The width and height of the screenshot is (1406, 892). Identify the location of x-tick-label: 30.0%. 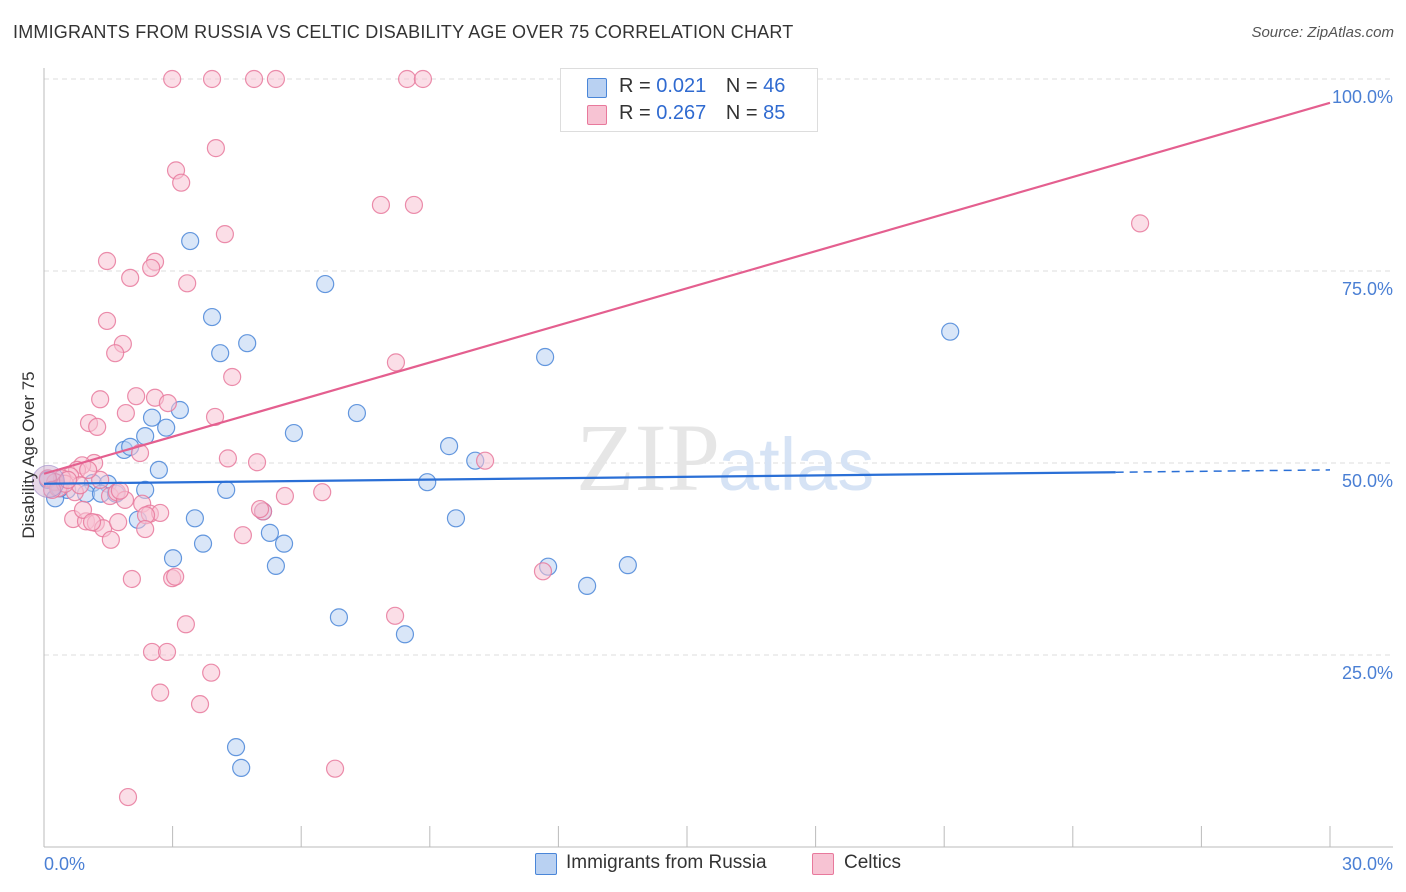
(1367, 864).